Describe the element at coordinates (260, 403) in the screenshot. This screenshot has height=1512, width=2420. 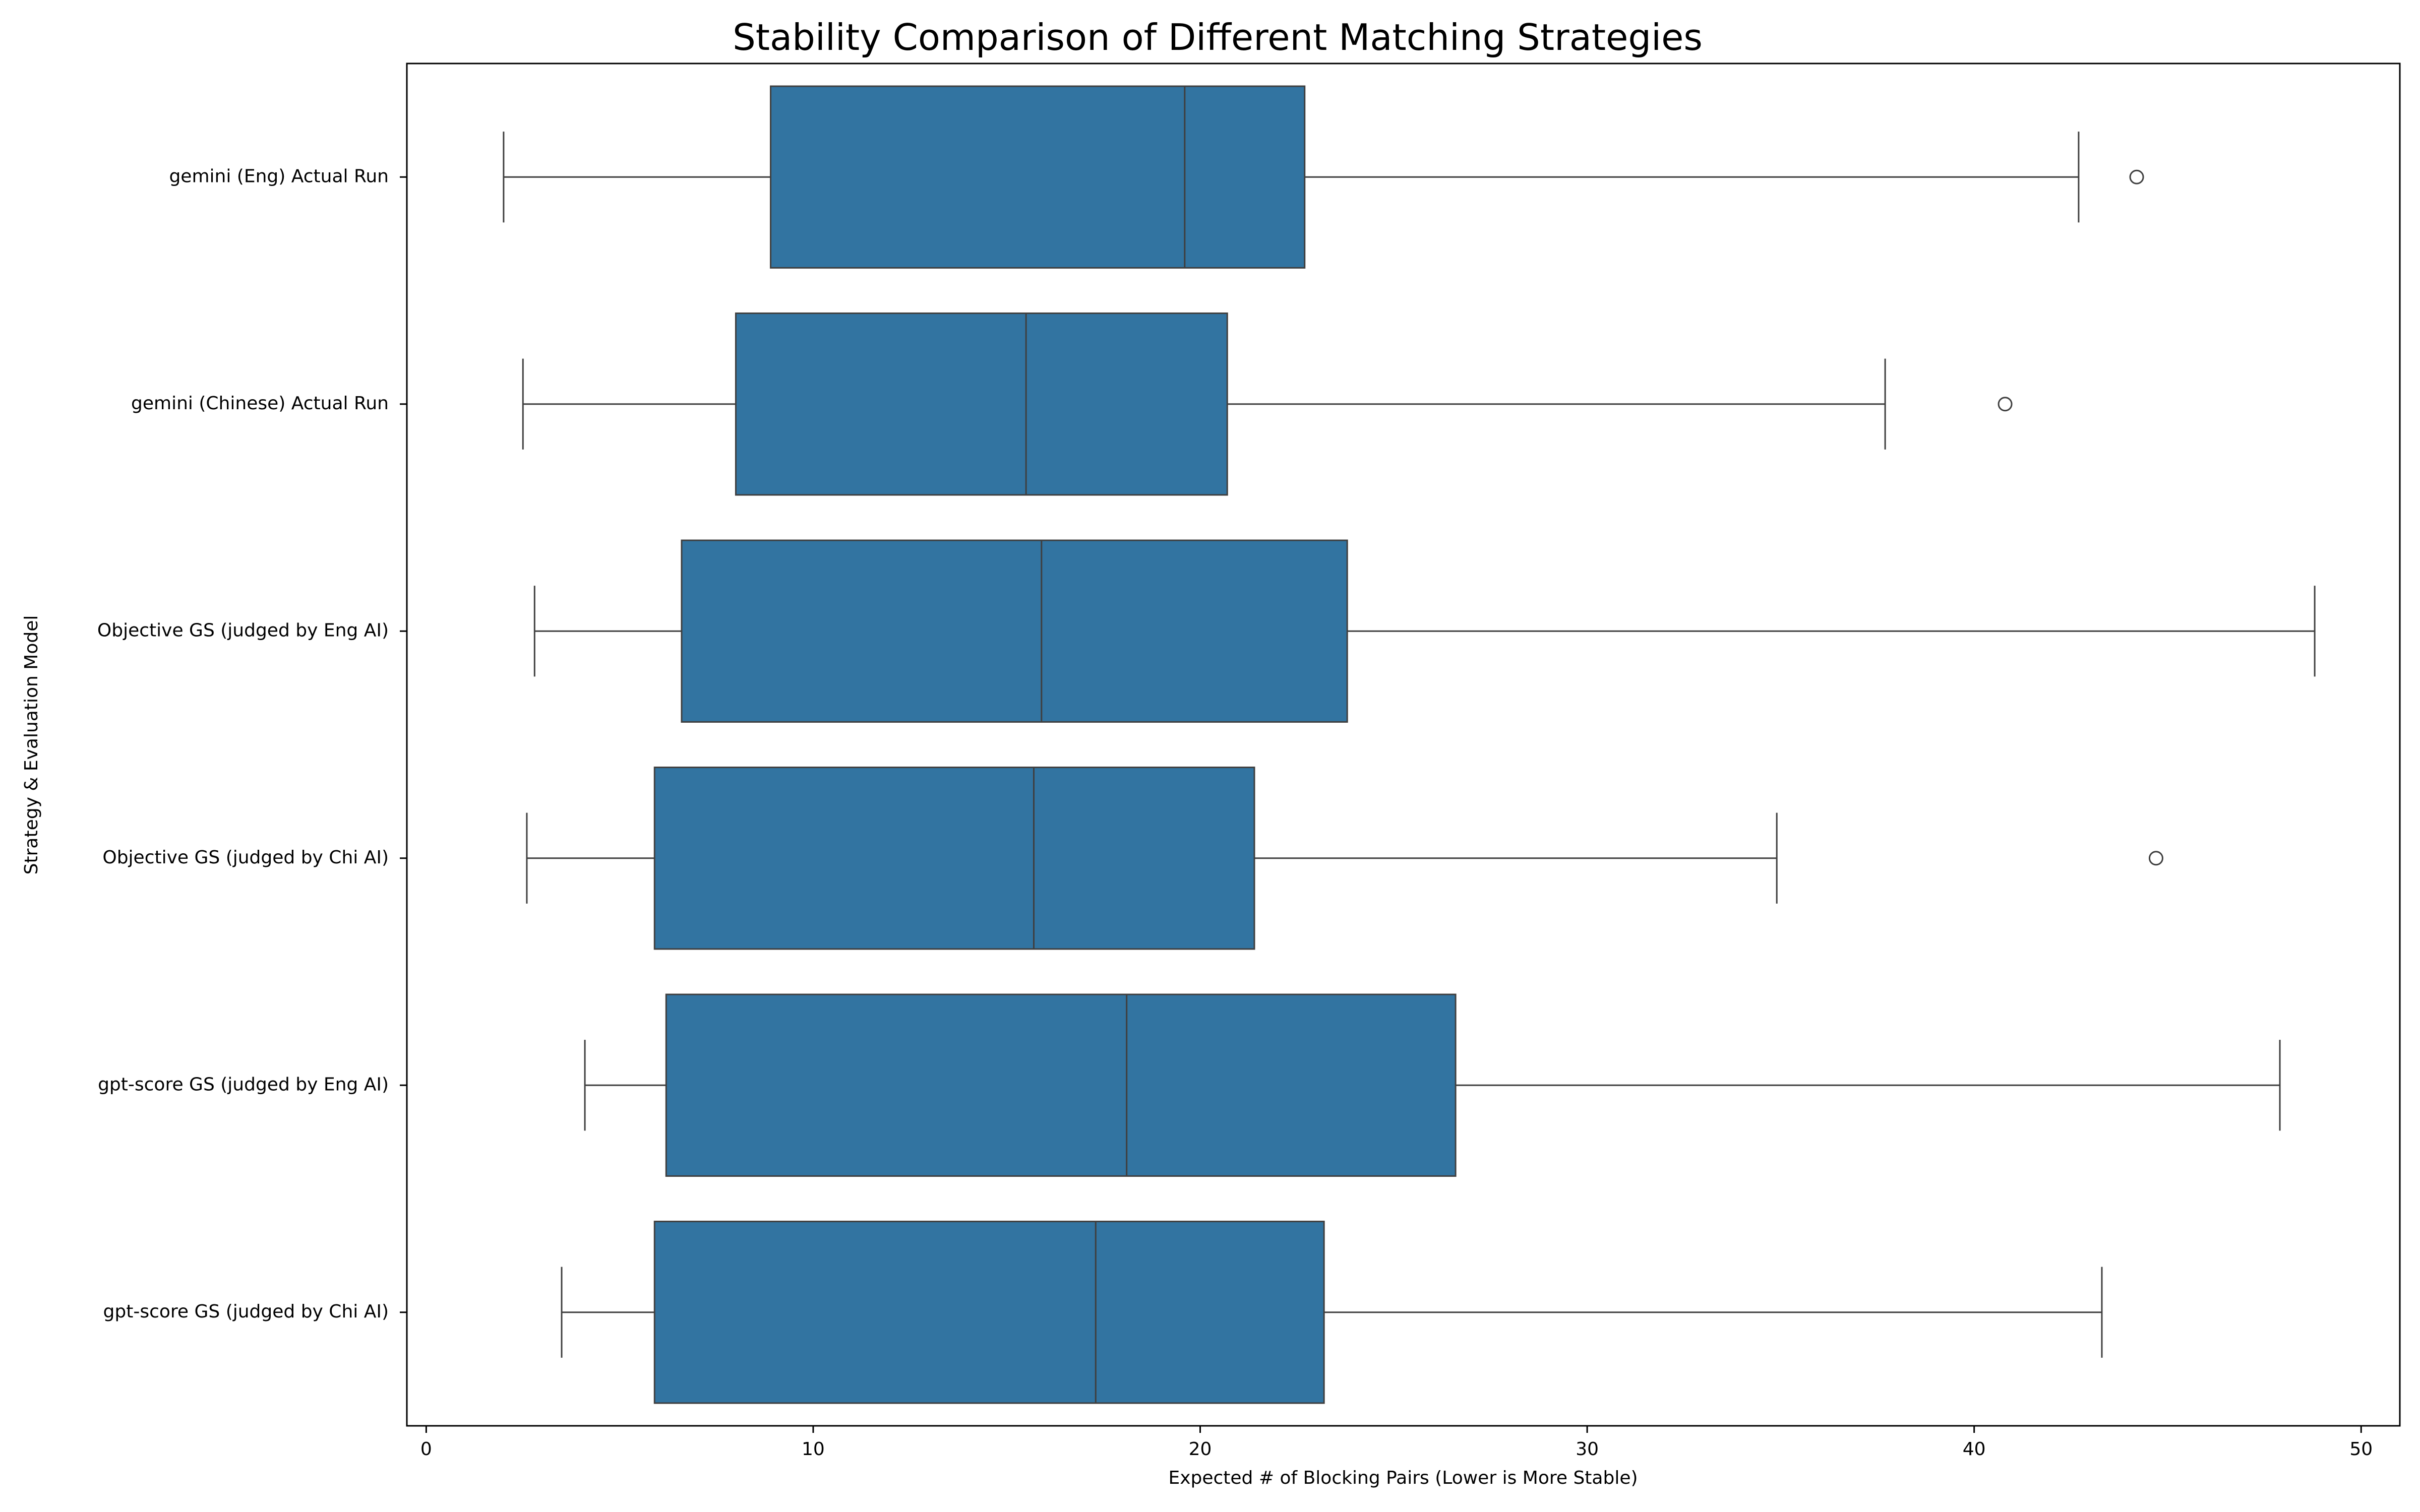
I see `y-tick-label: gemini (Chinese) Actual Run` at that location.